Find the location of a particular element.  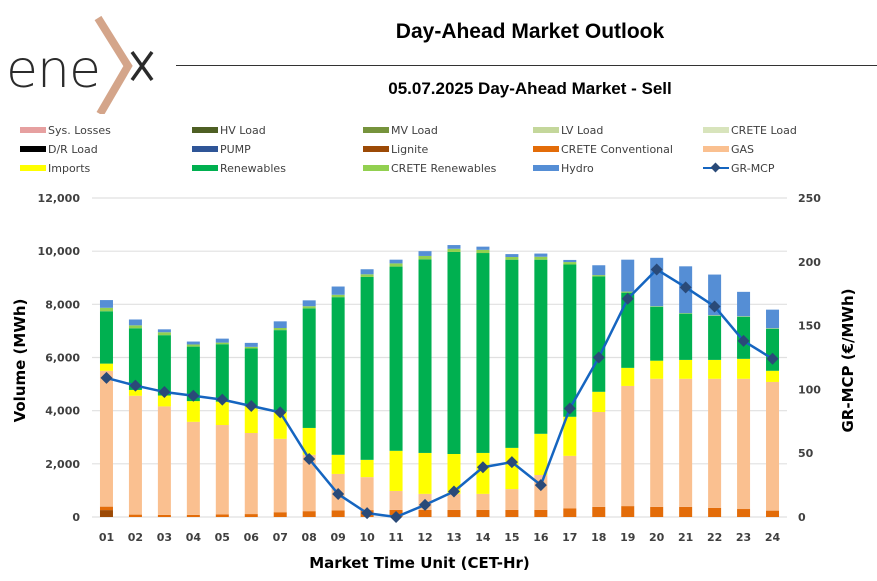

x-tick-label: 16 is located at coordinates (541, 537).